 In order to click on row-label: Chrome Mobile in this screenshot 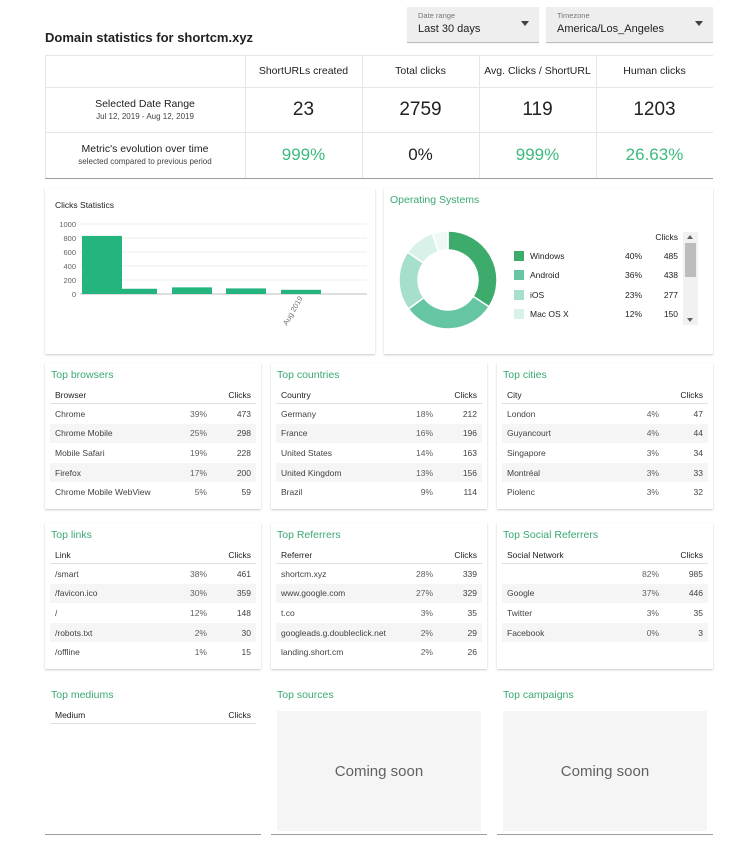, I will do `click(84, 433)`.